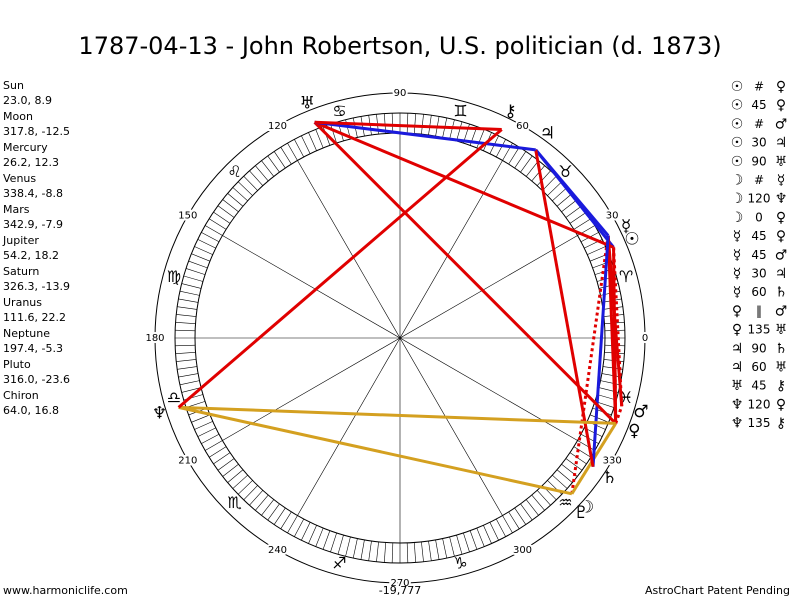 This screenshot has height=600, width=800. What do you see at coordinates (33, 193) in the screenshot?
I see `planet-coords: 338.4, -8.8` at bounding box center [33, 193].